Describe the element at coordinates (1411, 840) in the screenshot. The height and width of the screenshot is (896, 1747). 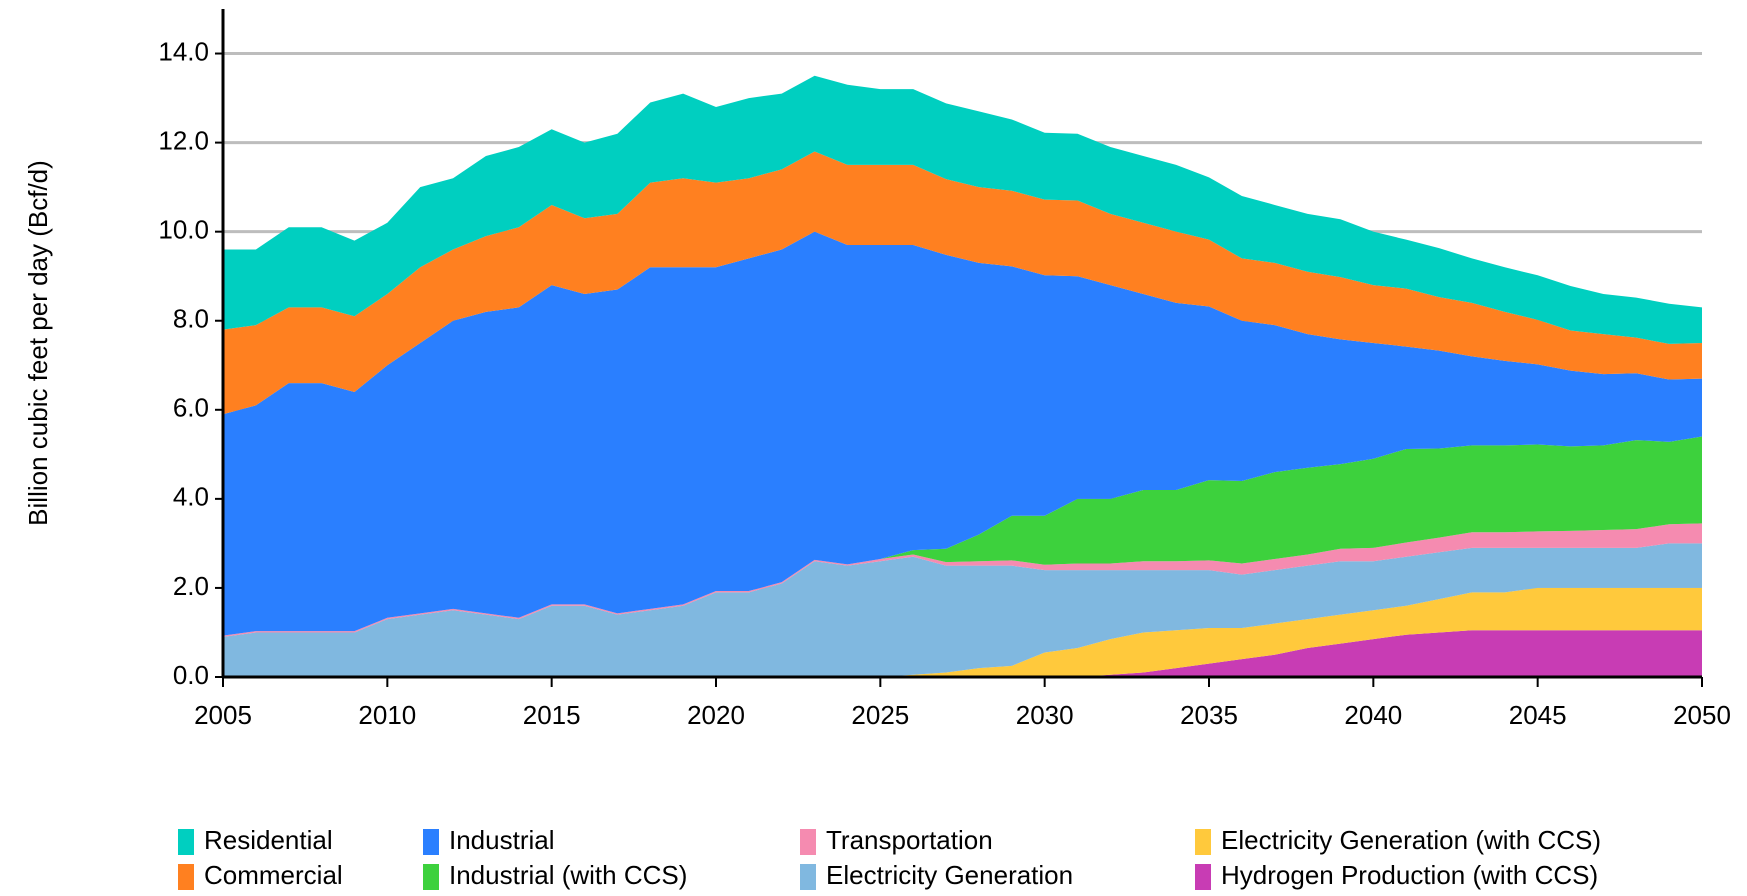
I see `legend-label: Electricity Generation (with CCS)` at that location.